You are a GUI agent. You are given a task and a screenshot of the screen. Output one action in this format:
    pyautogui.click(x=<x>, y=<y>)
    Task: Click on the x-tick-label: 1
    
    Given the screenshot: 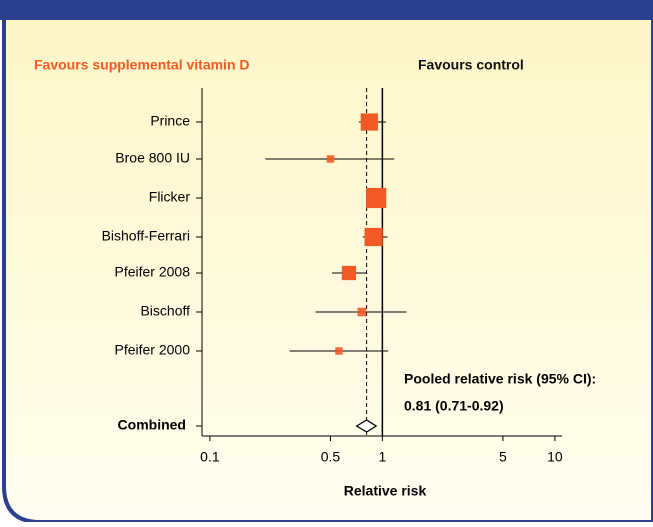 What is the action you would take?
    pyautogui.click(x=382, y=457)
    